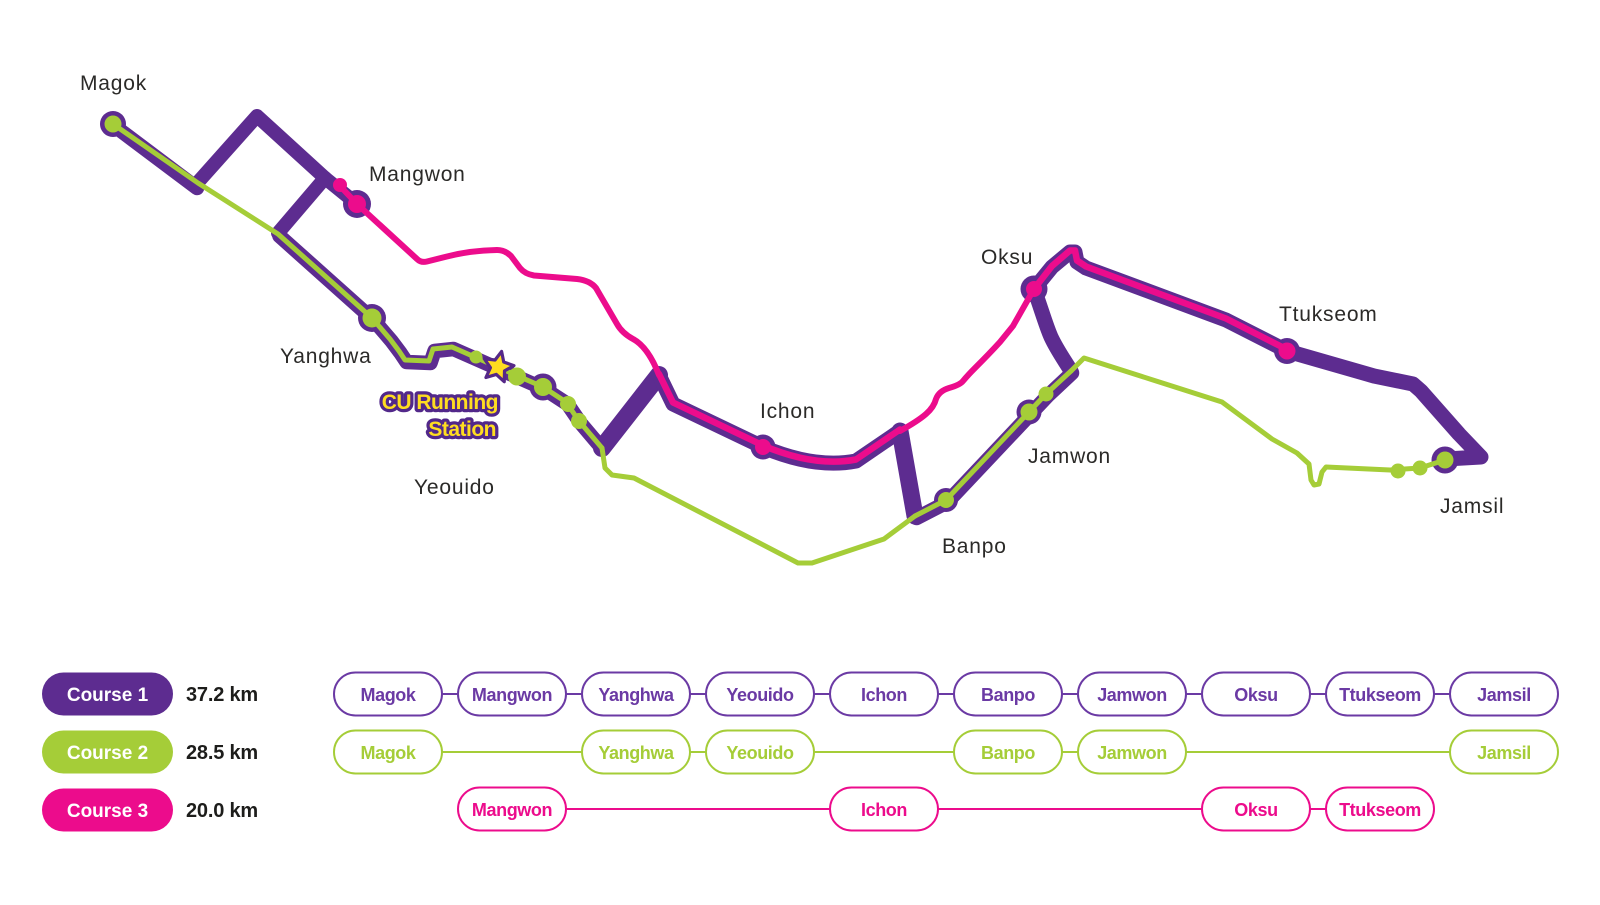 This screenshot has height=905, width=1600. Describe the element at coordinates (222, 811) in the screenshot. I see `svg-text: 20.0 km` at that location.